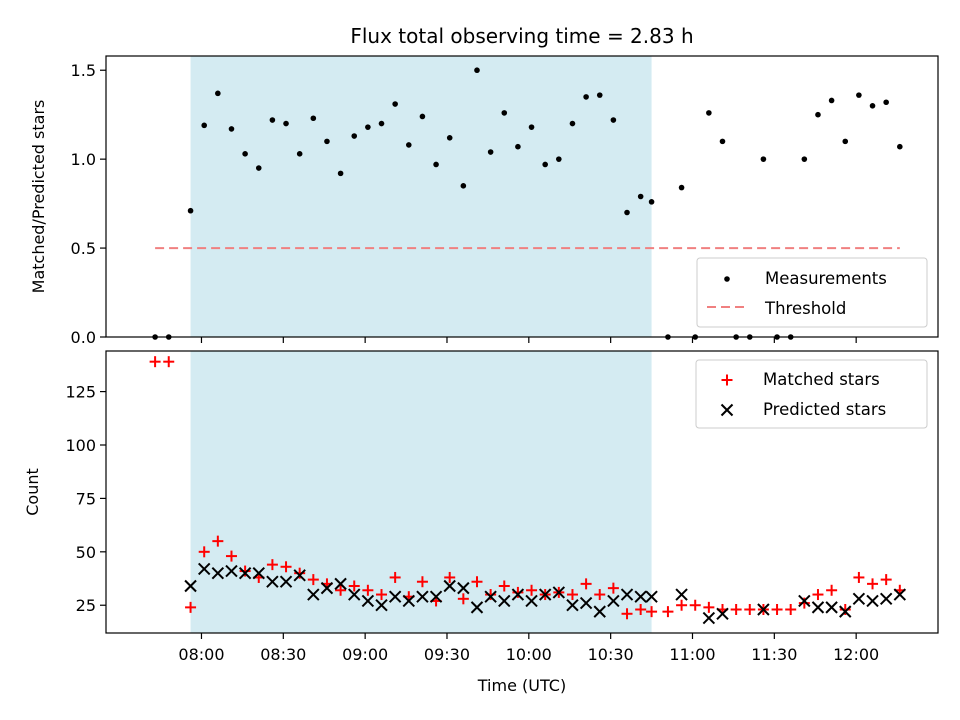 The width and height of the screenshot is (960, 720). Describe the element at coordinates (805, 308) in the screenshot. I see `legend-threshold-label: Threshold` at that location.